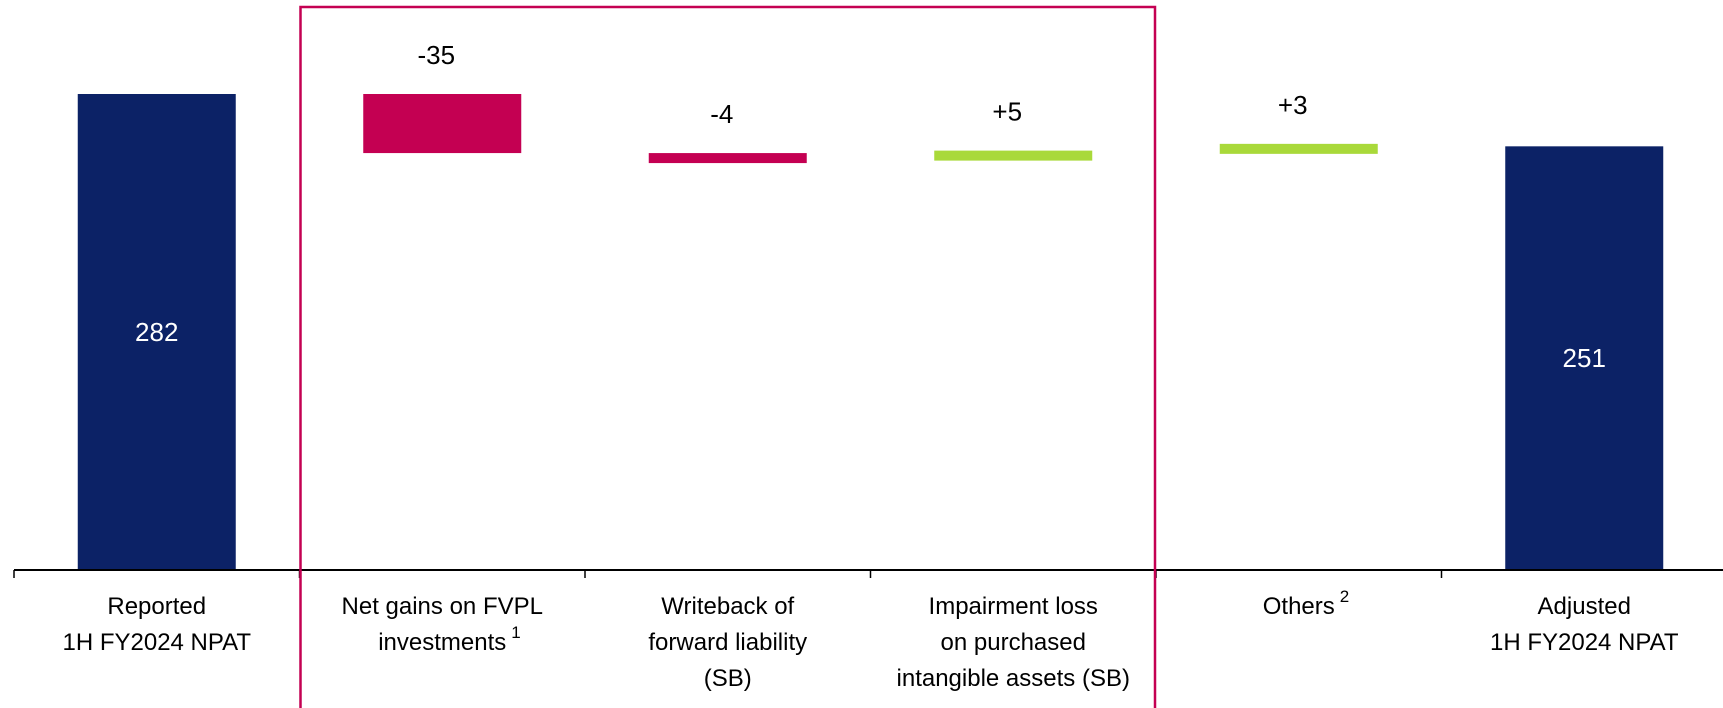 Image resolution: width=1723 pixels, height=708 pixels. Describe the element at coordinates (727, 642) in the screenshot. I see `category-label-3-line-2: forward liability` at that location.